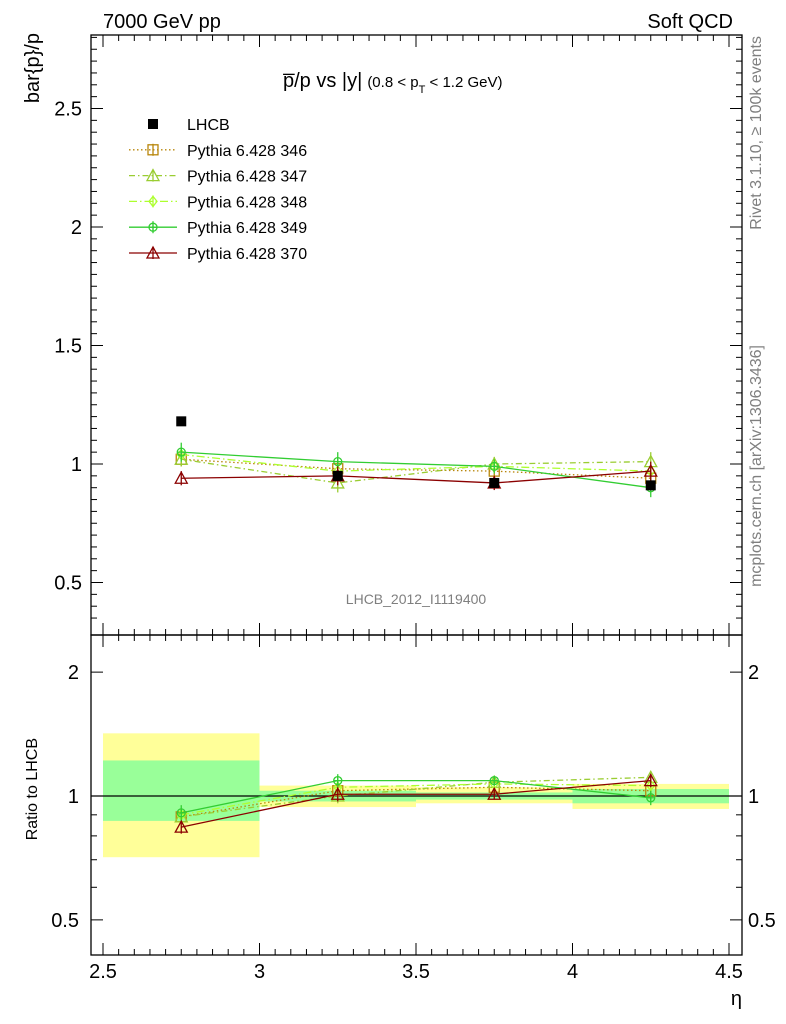  I want to click on ratio-ylabel: Ratio to LHCB, so click(32, 789).